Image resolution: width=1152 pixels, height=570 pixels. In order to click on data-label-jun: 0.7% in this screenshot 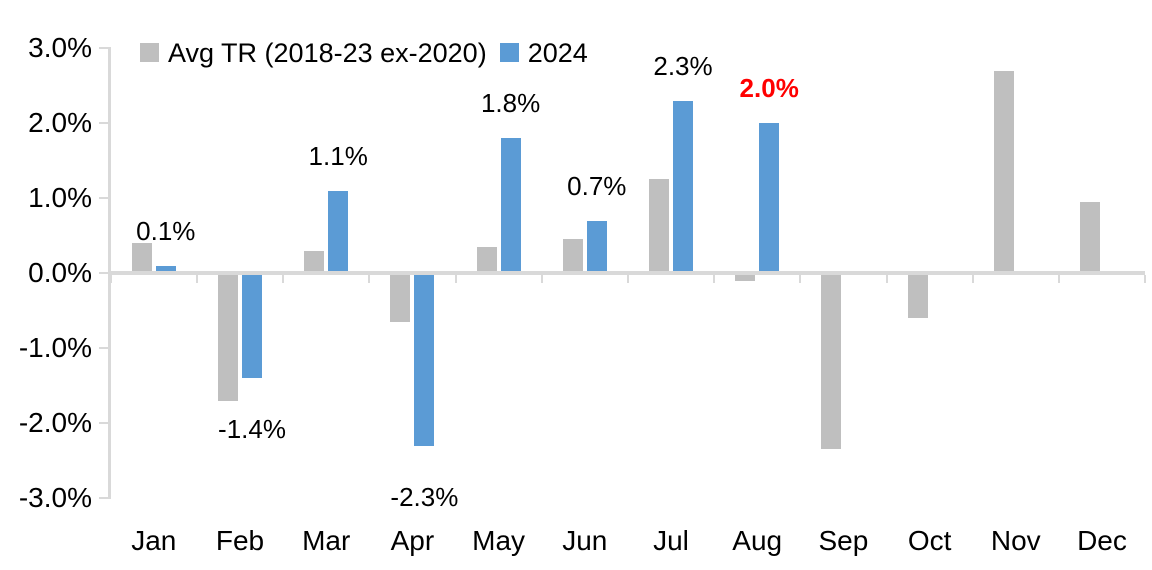, I will do `click(597, 185)`.